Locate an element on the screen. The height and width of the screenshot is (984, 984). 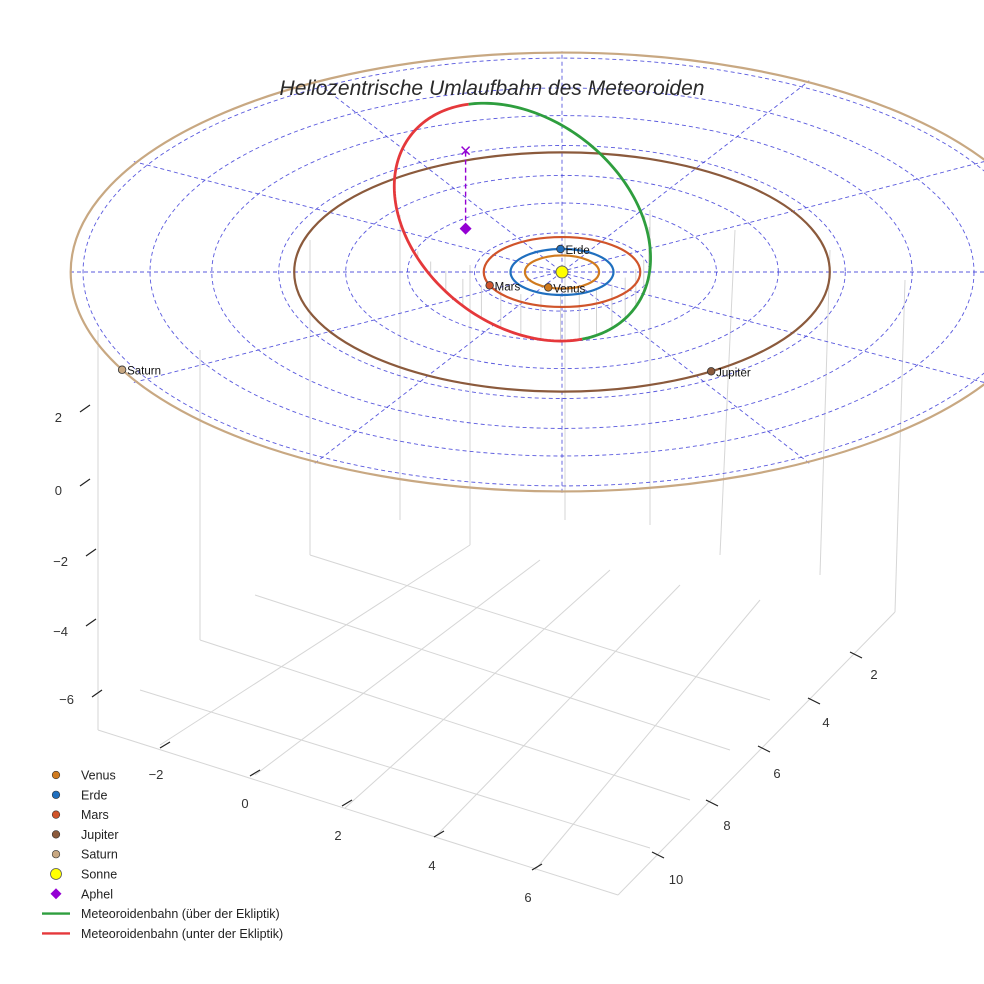
orbit-mars is located at coordinates (562, 272).